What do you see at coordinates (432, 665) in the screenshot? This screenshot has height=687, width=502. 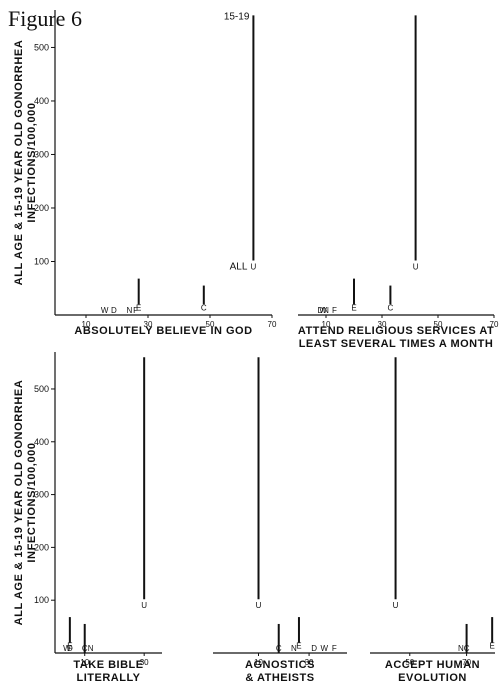 I see `x-axis-label: ACCEPT HUMAN` at bounding box center [432, 665].